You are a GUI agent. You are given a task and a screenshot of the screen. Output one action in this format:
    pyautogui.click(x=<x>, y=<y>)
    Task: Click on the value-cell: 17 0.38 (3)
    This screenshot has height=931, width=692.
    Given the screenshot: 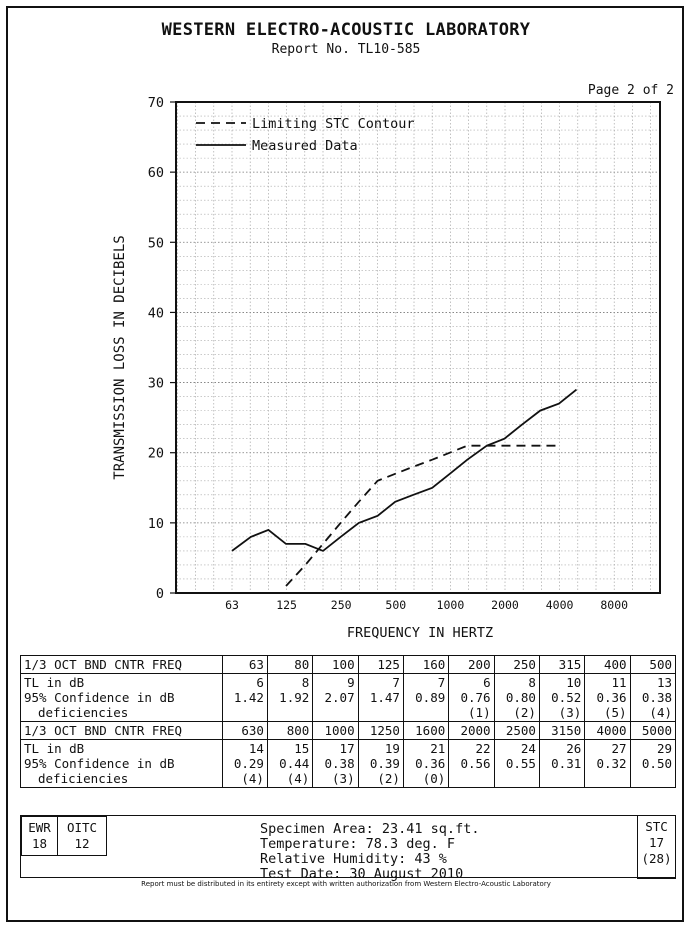 What is the action you would take?
    pyautogui.click(x=335, y=763)
    